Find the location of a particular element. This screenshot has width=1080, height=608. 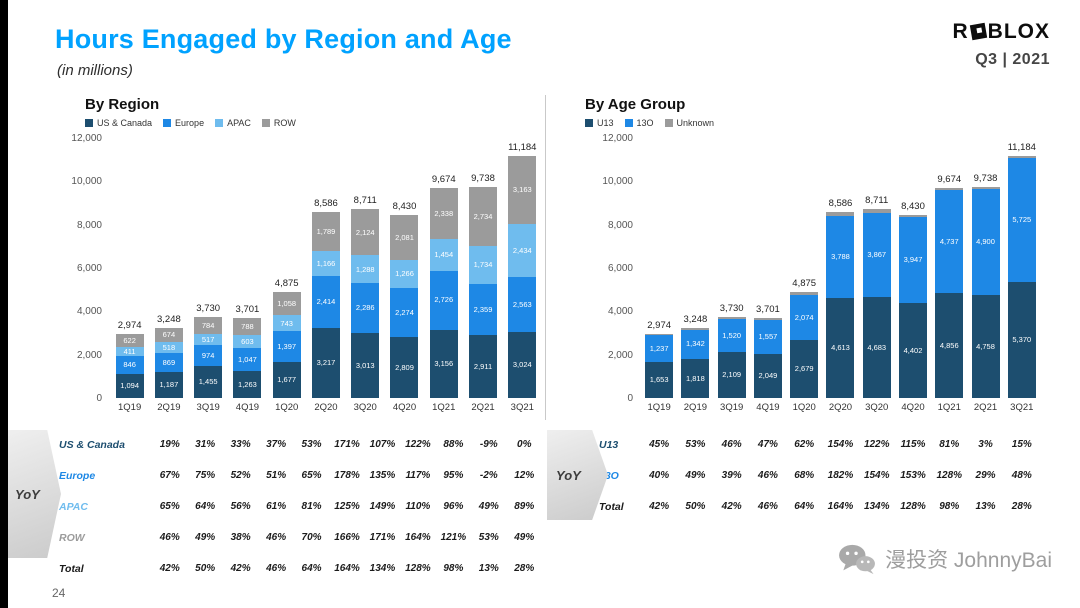

bar-slot: 3,156 2,726 1,454 2,338 9,674 1Q21 is located at coordinates (443, 275).